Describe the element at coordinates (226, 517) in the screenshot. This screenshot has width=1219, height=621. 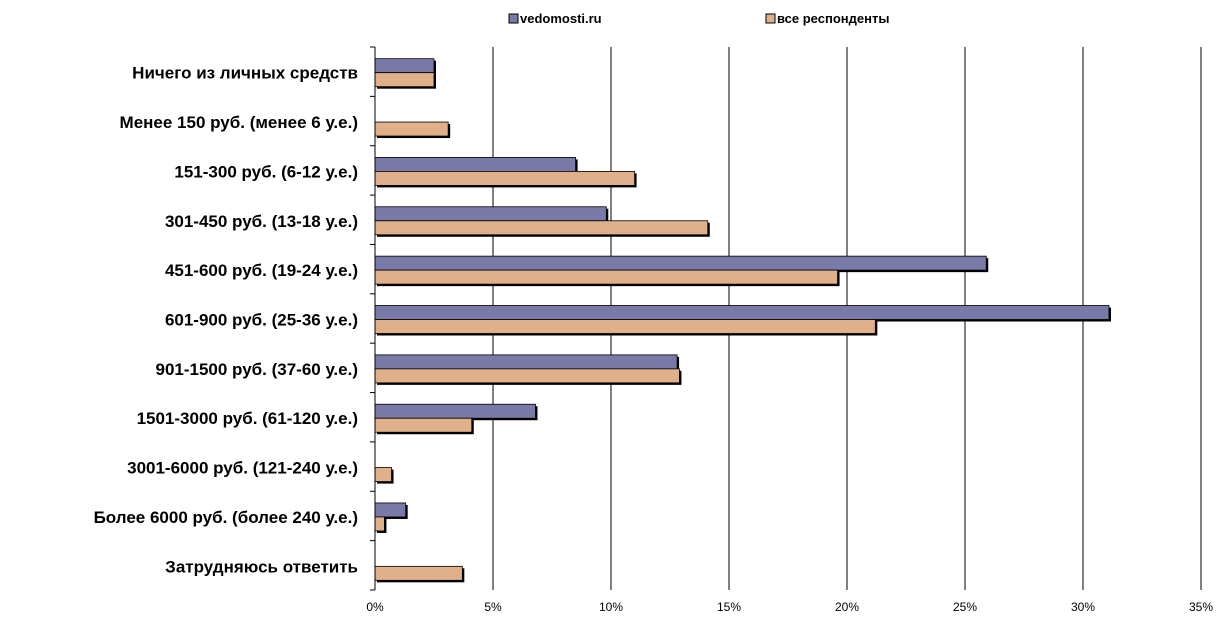
I see `category-label: Более 6000 руб. (более 240 у.е.)` at that location.